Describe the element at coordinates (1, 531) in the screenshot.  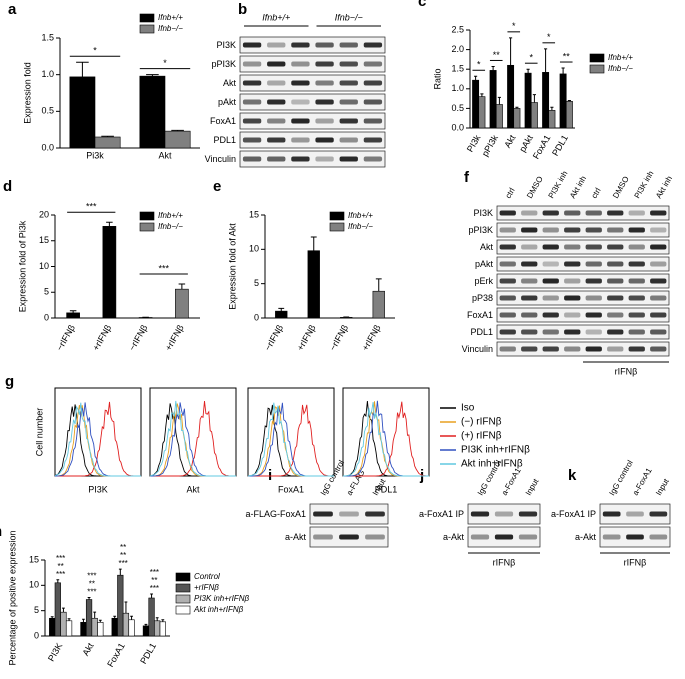
I see `panel-label: h` at that location.